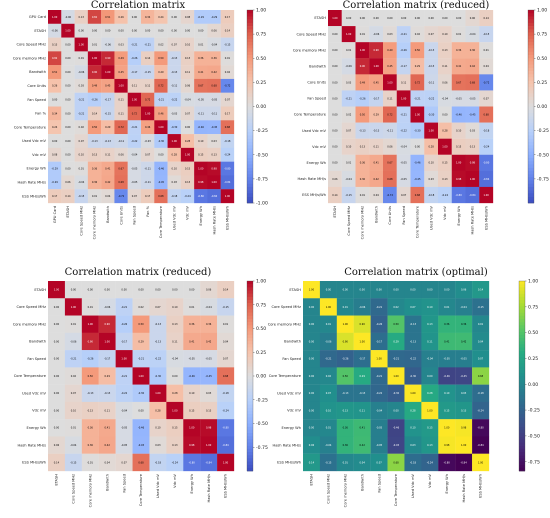 This screenshot has width=550, height=518. I want to click on cell-value-label: -0.05, so click(192, 359).